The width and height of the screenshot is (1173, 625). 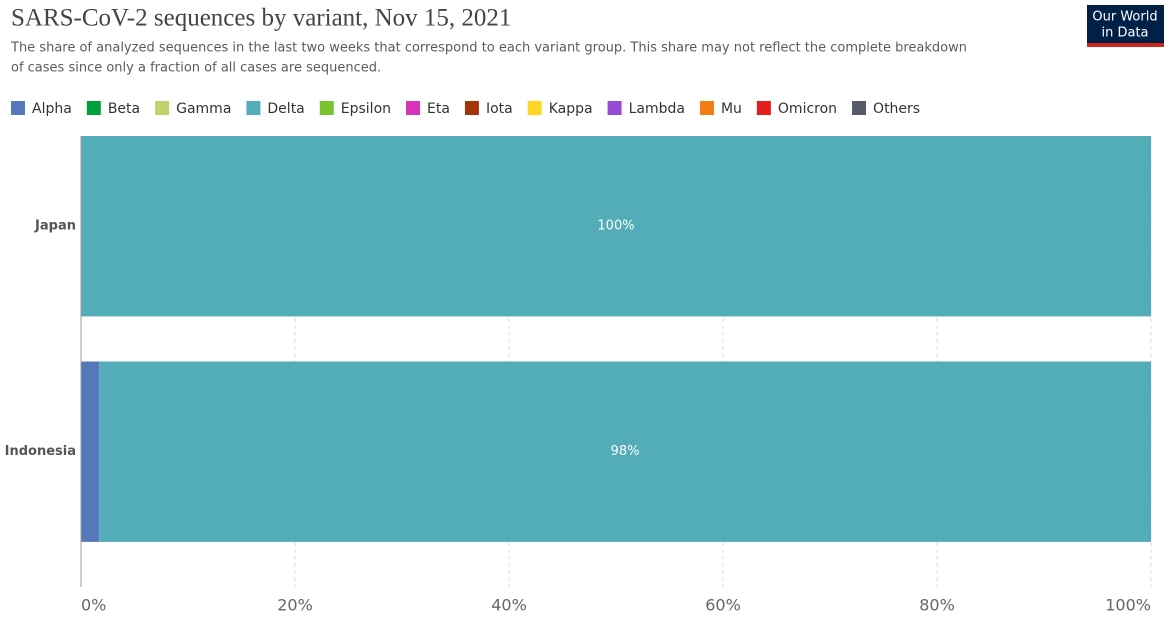 I want to click on x-tick-label: 100%, so click(x=1128, y=605).